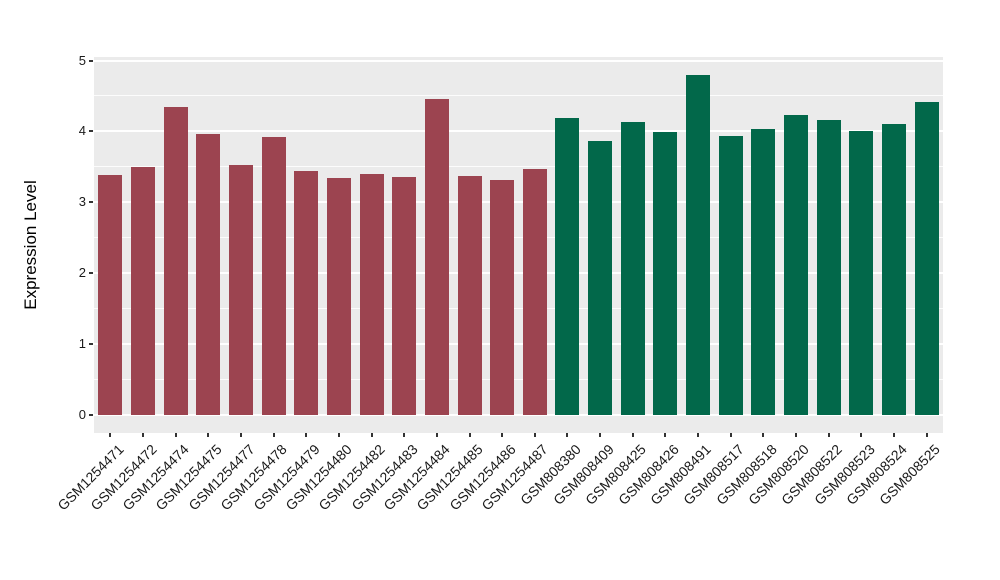 The image size is (1000, 580). What do you see at coordinates (698, 244) in the screenshot?
I see `bar-GSM808491` at bounding box center [698, 244].